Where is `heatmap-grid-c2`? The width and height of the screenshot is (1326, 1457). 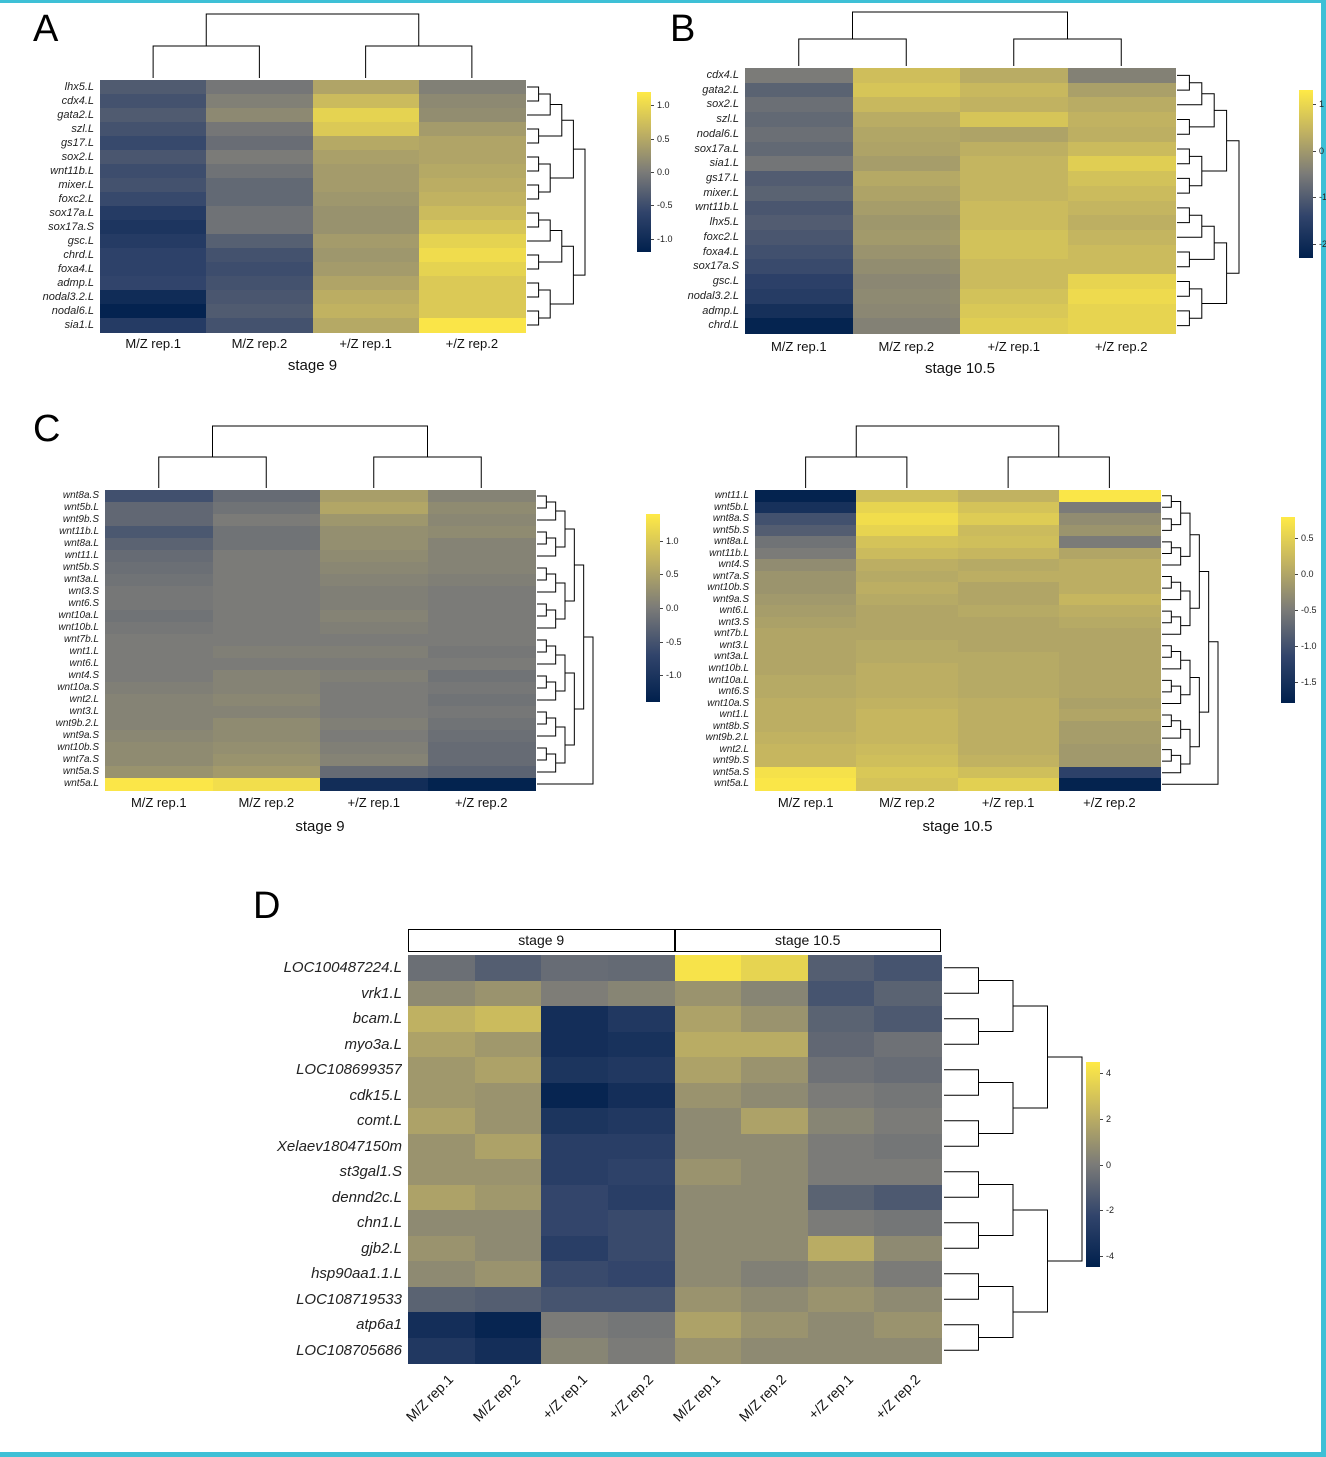
heatmap-grid-c2 is located at coordinates (958, 640).